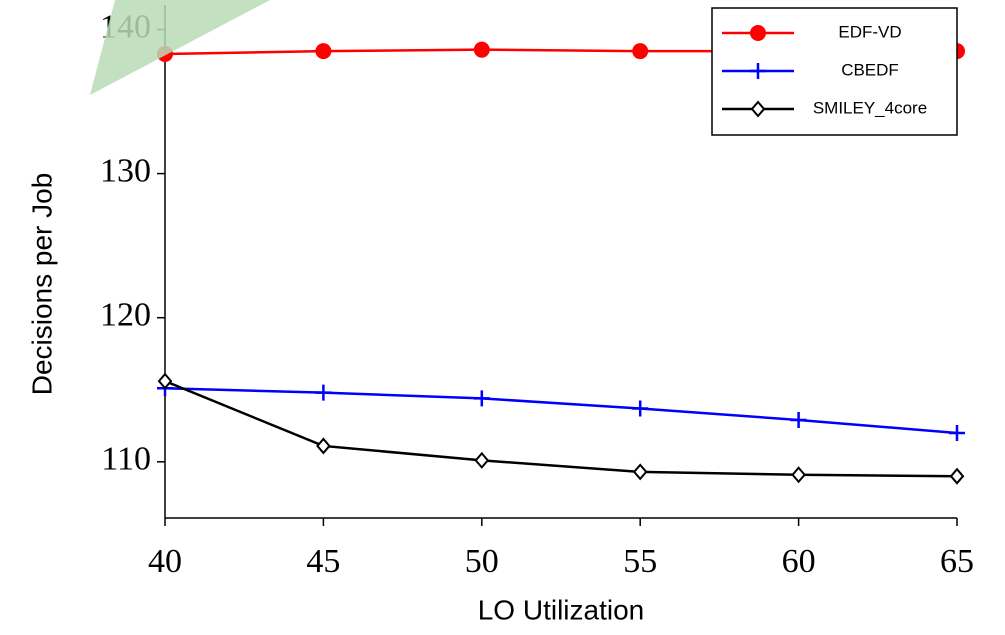 The height and width of the screenshot is (635, 1005). What do you see at coordinates (165, 561) in the screenshot?
I see `x-tick-label: 40` at bounding box center [165, 561].